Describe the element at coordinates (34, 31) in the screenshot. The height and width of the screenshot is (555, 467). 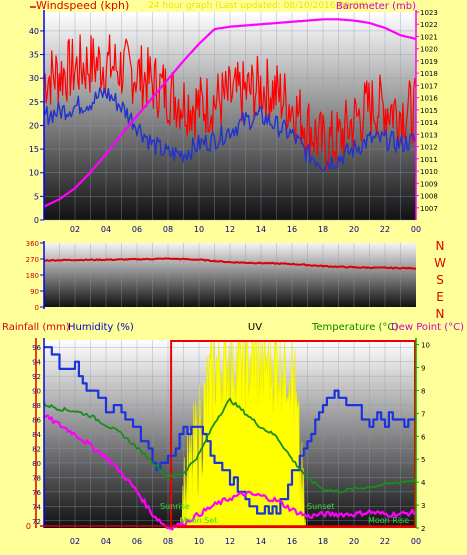
I see `wind-y-tick-label: 40` at that location.